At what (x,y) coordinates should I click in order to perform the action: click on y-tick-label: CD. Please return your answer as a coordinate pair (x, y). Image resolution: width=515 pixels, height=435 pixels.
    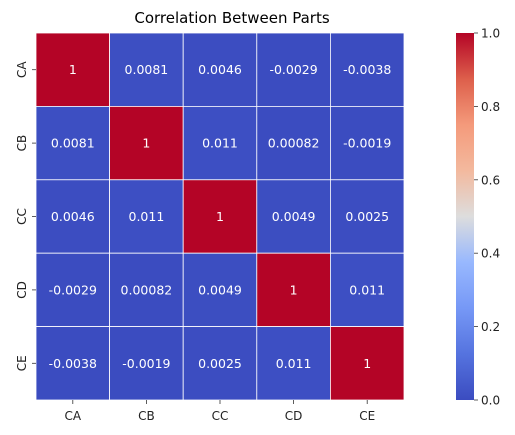
    Looking at the image, I should click on (22, 290).